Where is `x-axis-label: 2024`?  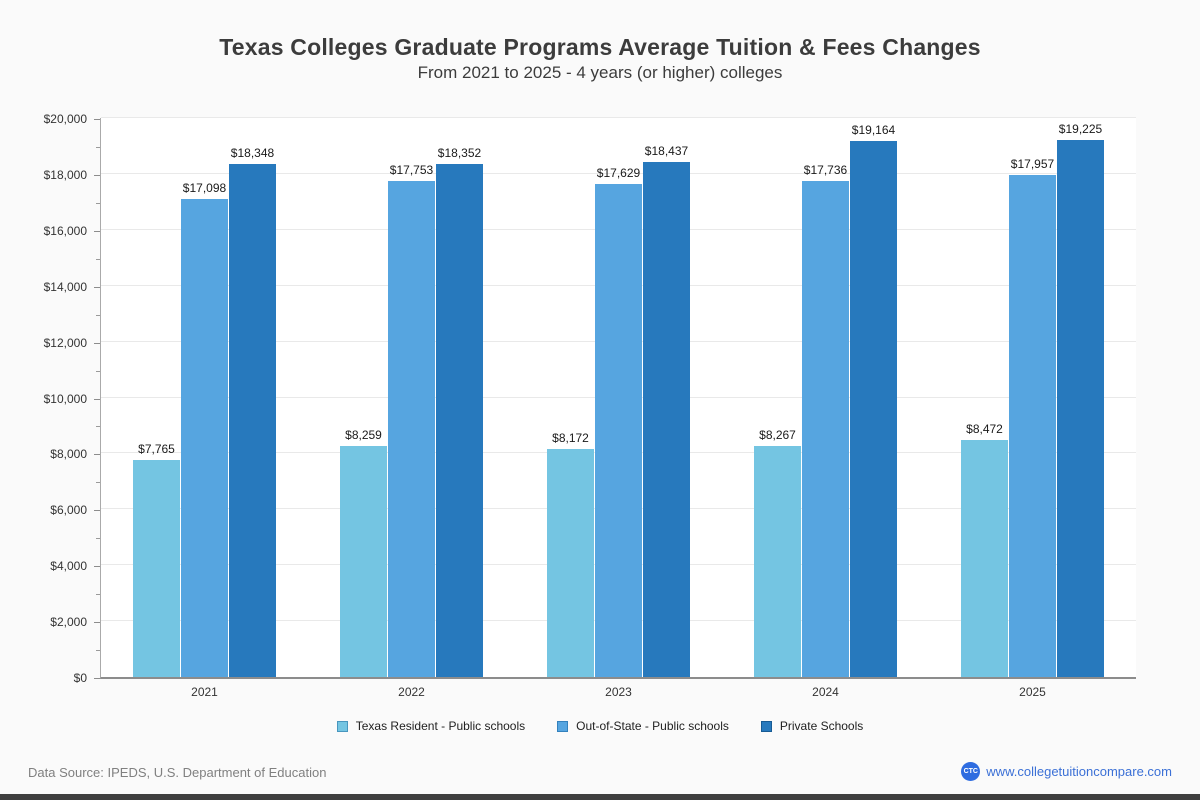
x-axis-label: 2024 is located at coordinates (825, 692).